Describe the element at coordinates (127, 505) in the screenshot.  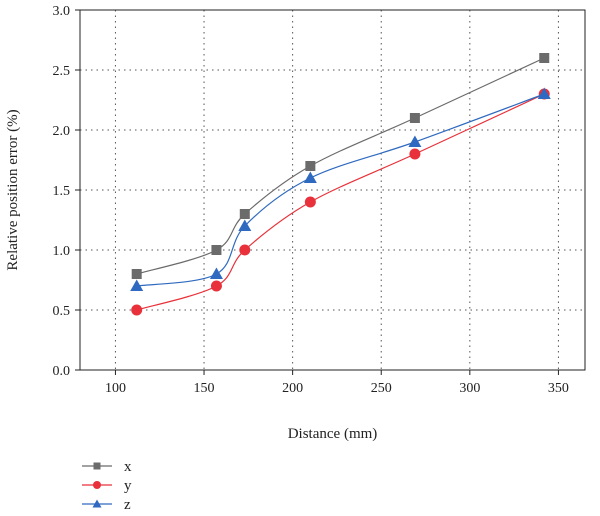
I see `legend-label: z` at that location.